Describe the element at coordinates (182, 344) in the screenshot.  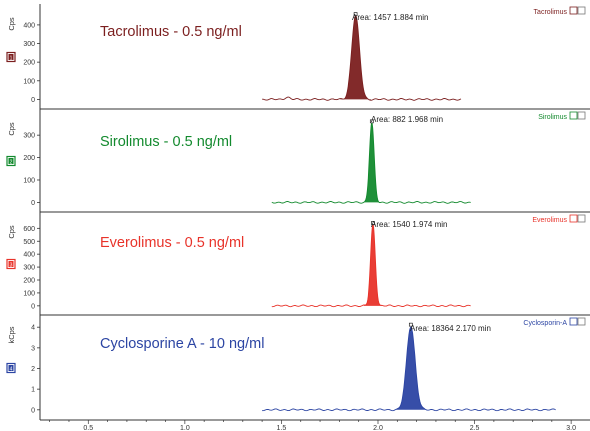
I see `panel-title: Cyclosporine A - 10 ng/ml` at that location.